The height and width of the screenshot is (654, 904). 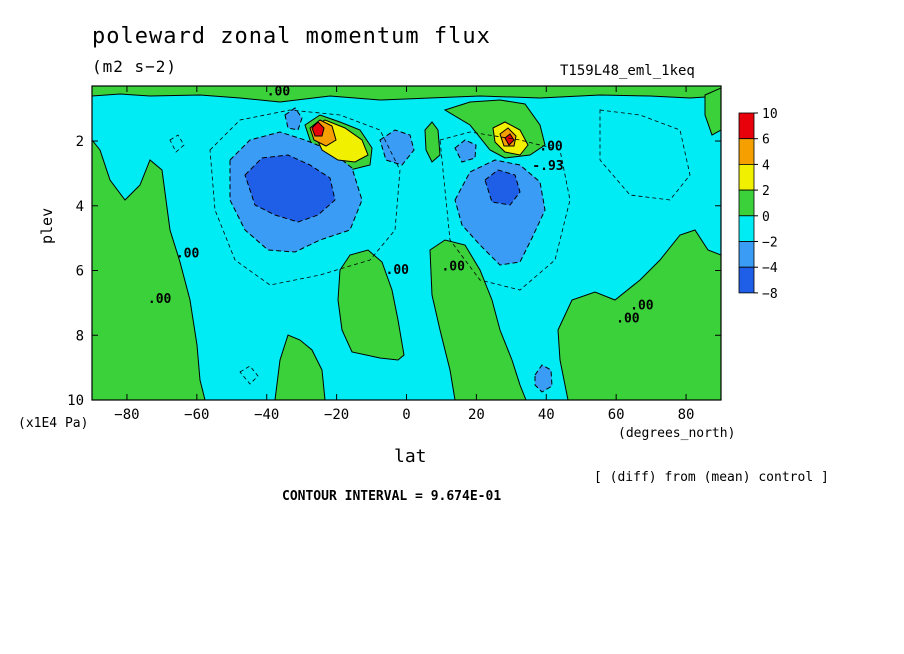 What do you see at coordinates (53, 423) in the screenshot?
I see `y-multiplier-label: (x1E4 Pa)` at bounding box center [53, 423].